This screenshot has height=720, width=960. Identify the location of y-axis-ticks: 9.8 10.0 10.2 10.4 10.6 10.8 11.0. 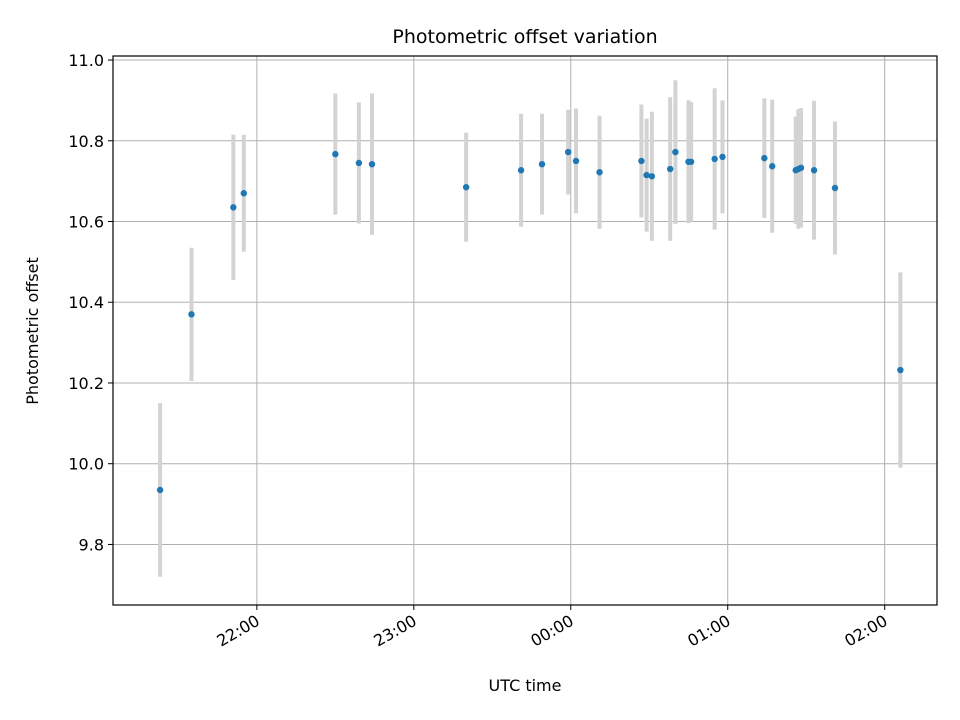
(90, 302).